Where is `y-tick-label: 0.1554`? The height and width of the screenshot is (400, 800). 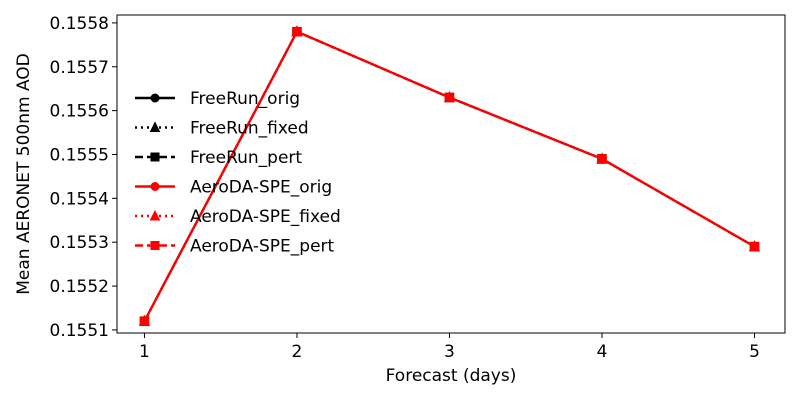 y-tick-label: 0.1554 is located at coordinates (79, 199).